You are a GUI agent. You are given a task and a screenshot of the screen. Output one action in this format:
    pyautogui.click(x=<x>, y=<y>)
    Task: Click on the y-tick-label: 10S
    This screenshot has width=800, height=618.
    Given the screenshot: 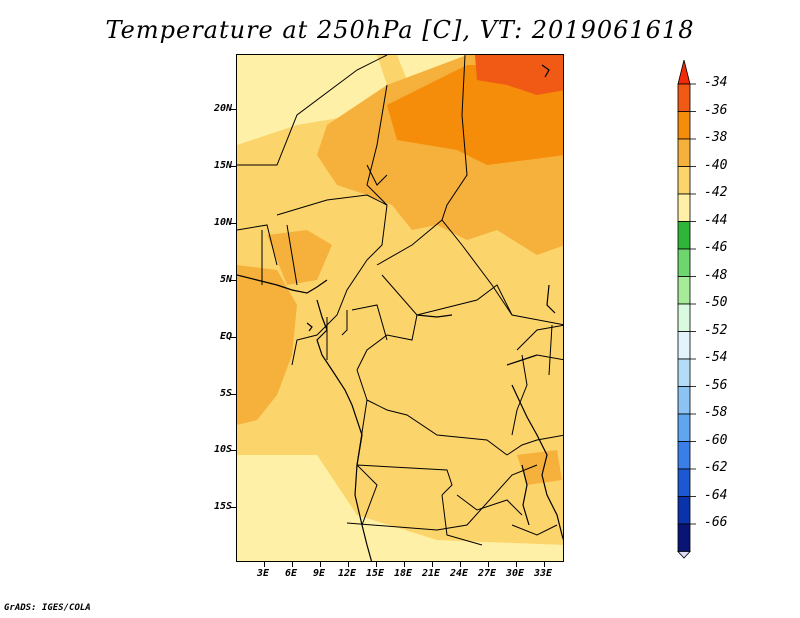 What is the action you would take?
    pyautogui.click(x=222, y=449)
    